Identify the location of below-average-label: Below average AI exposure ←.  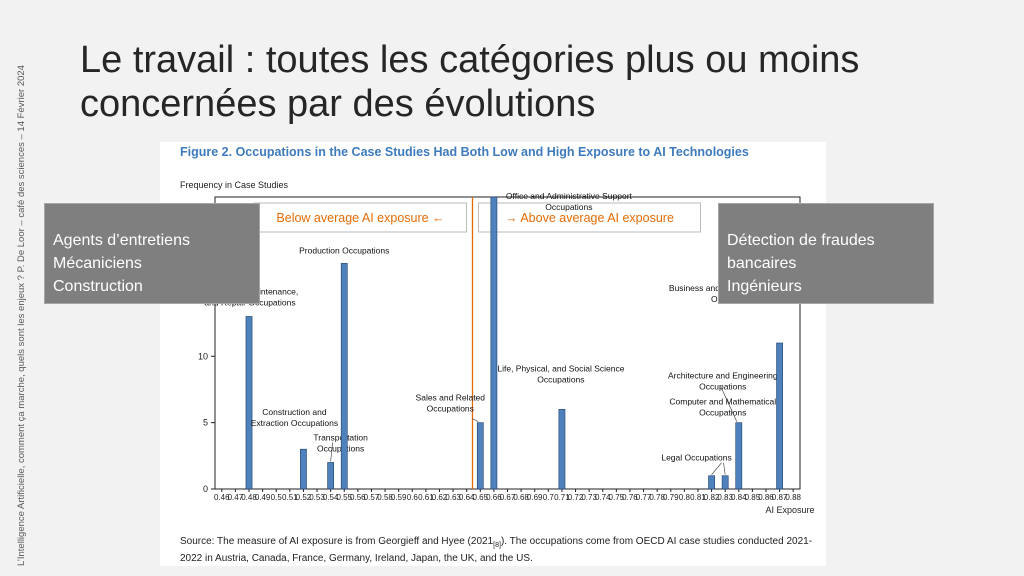
(360, 218).